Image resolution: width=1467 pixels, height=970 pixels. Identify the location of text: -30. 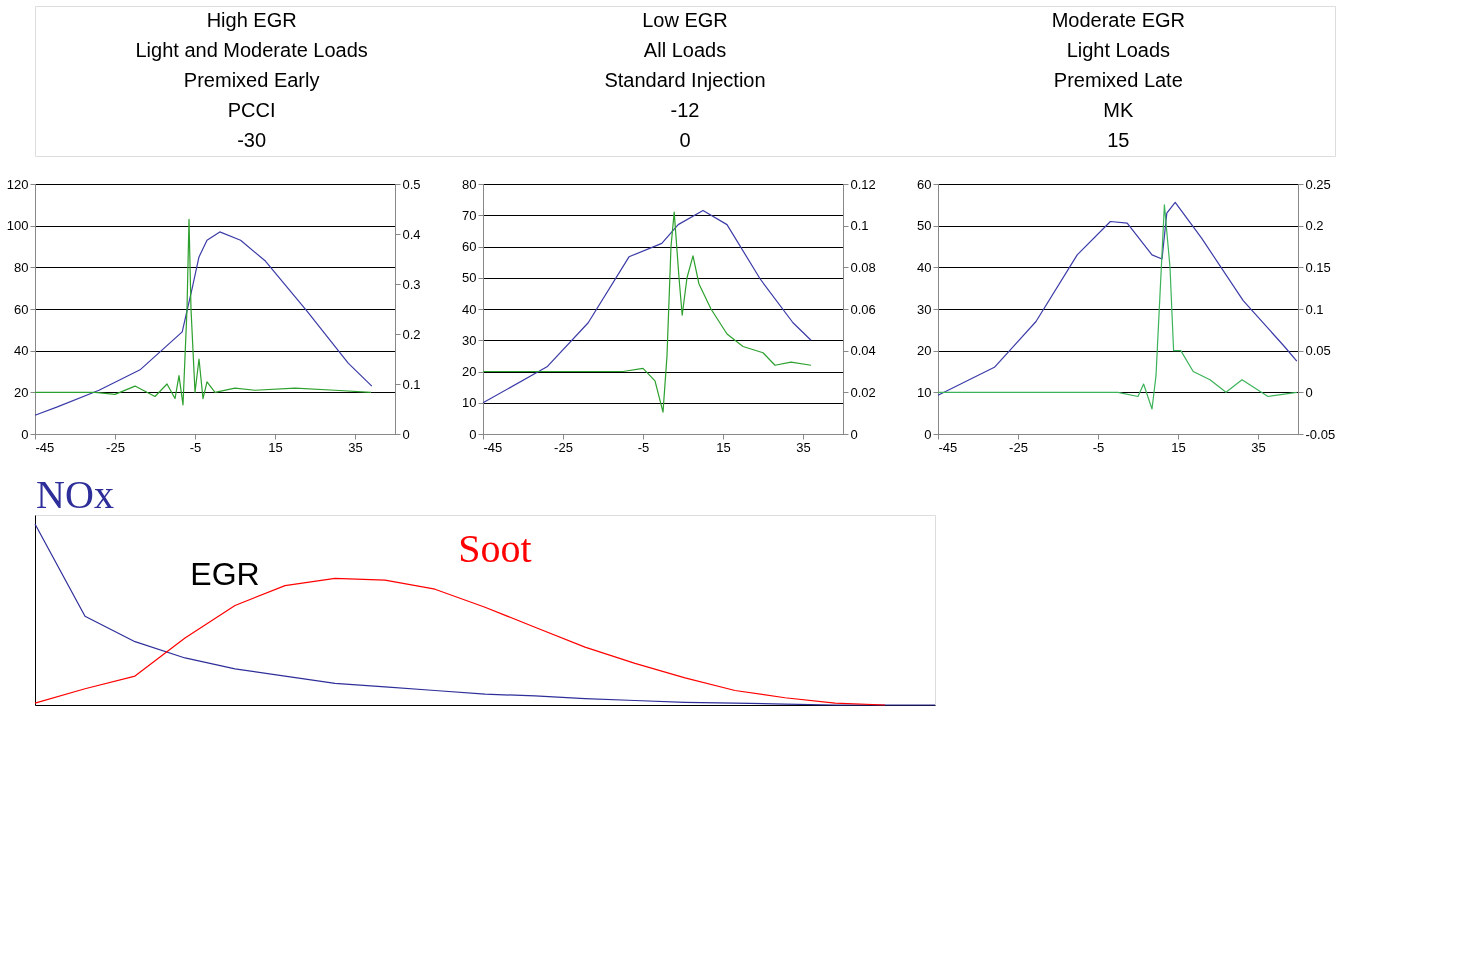
(252, 140).